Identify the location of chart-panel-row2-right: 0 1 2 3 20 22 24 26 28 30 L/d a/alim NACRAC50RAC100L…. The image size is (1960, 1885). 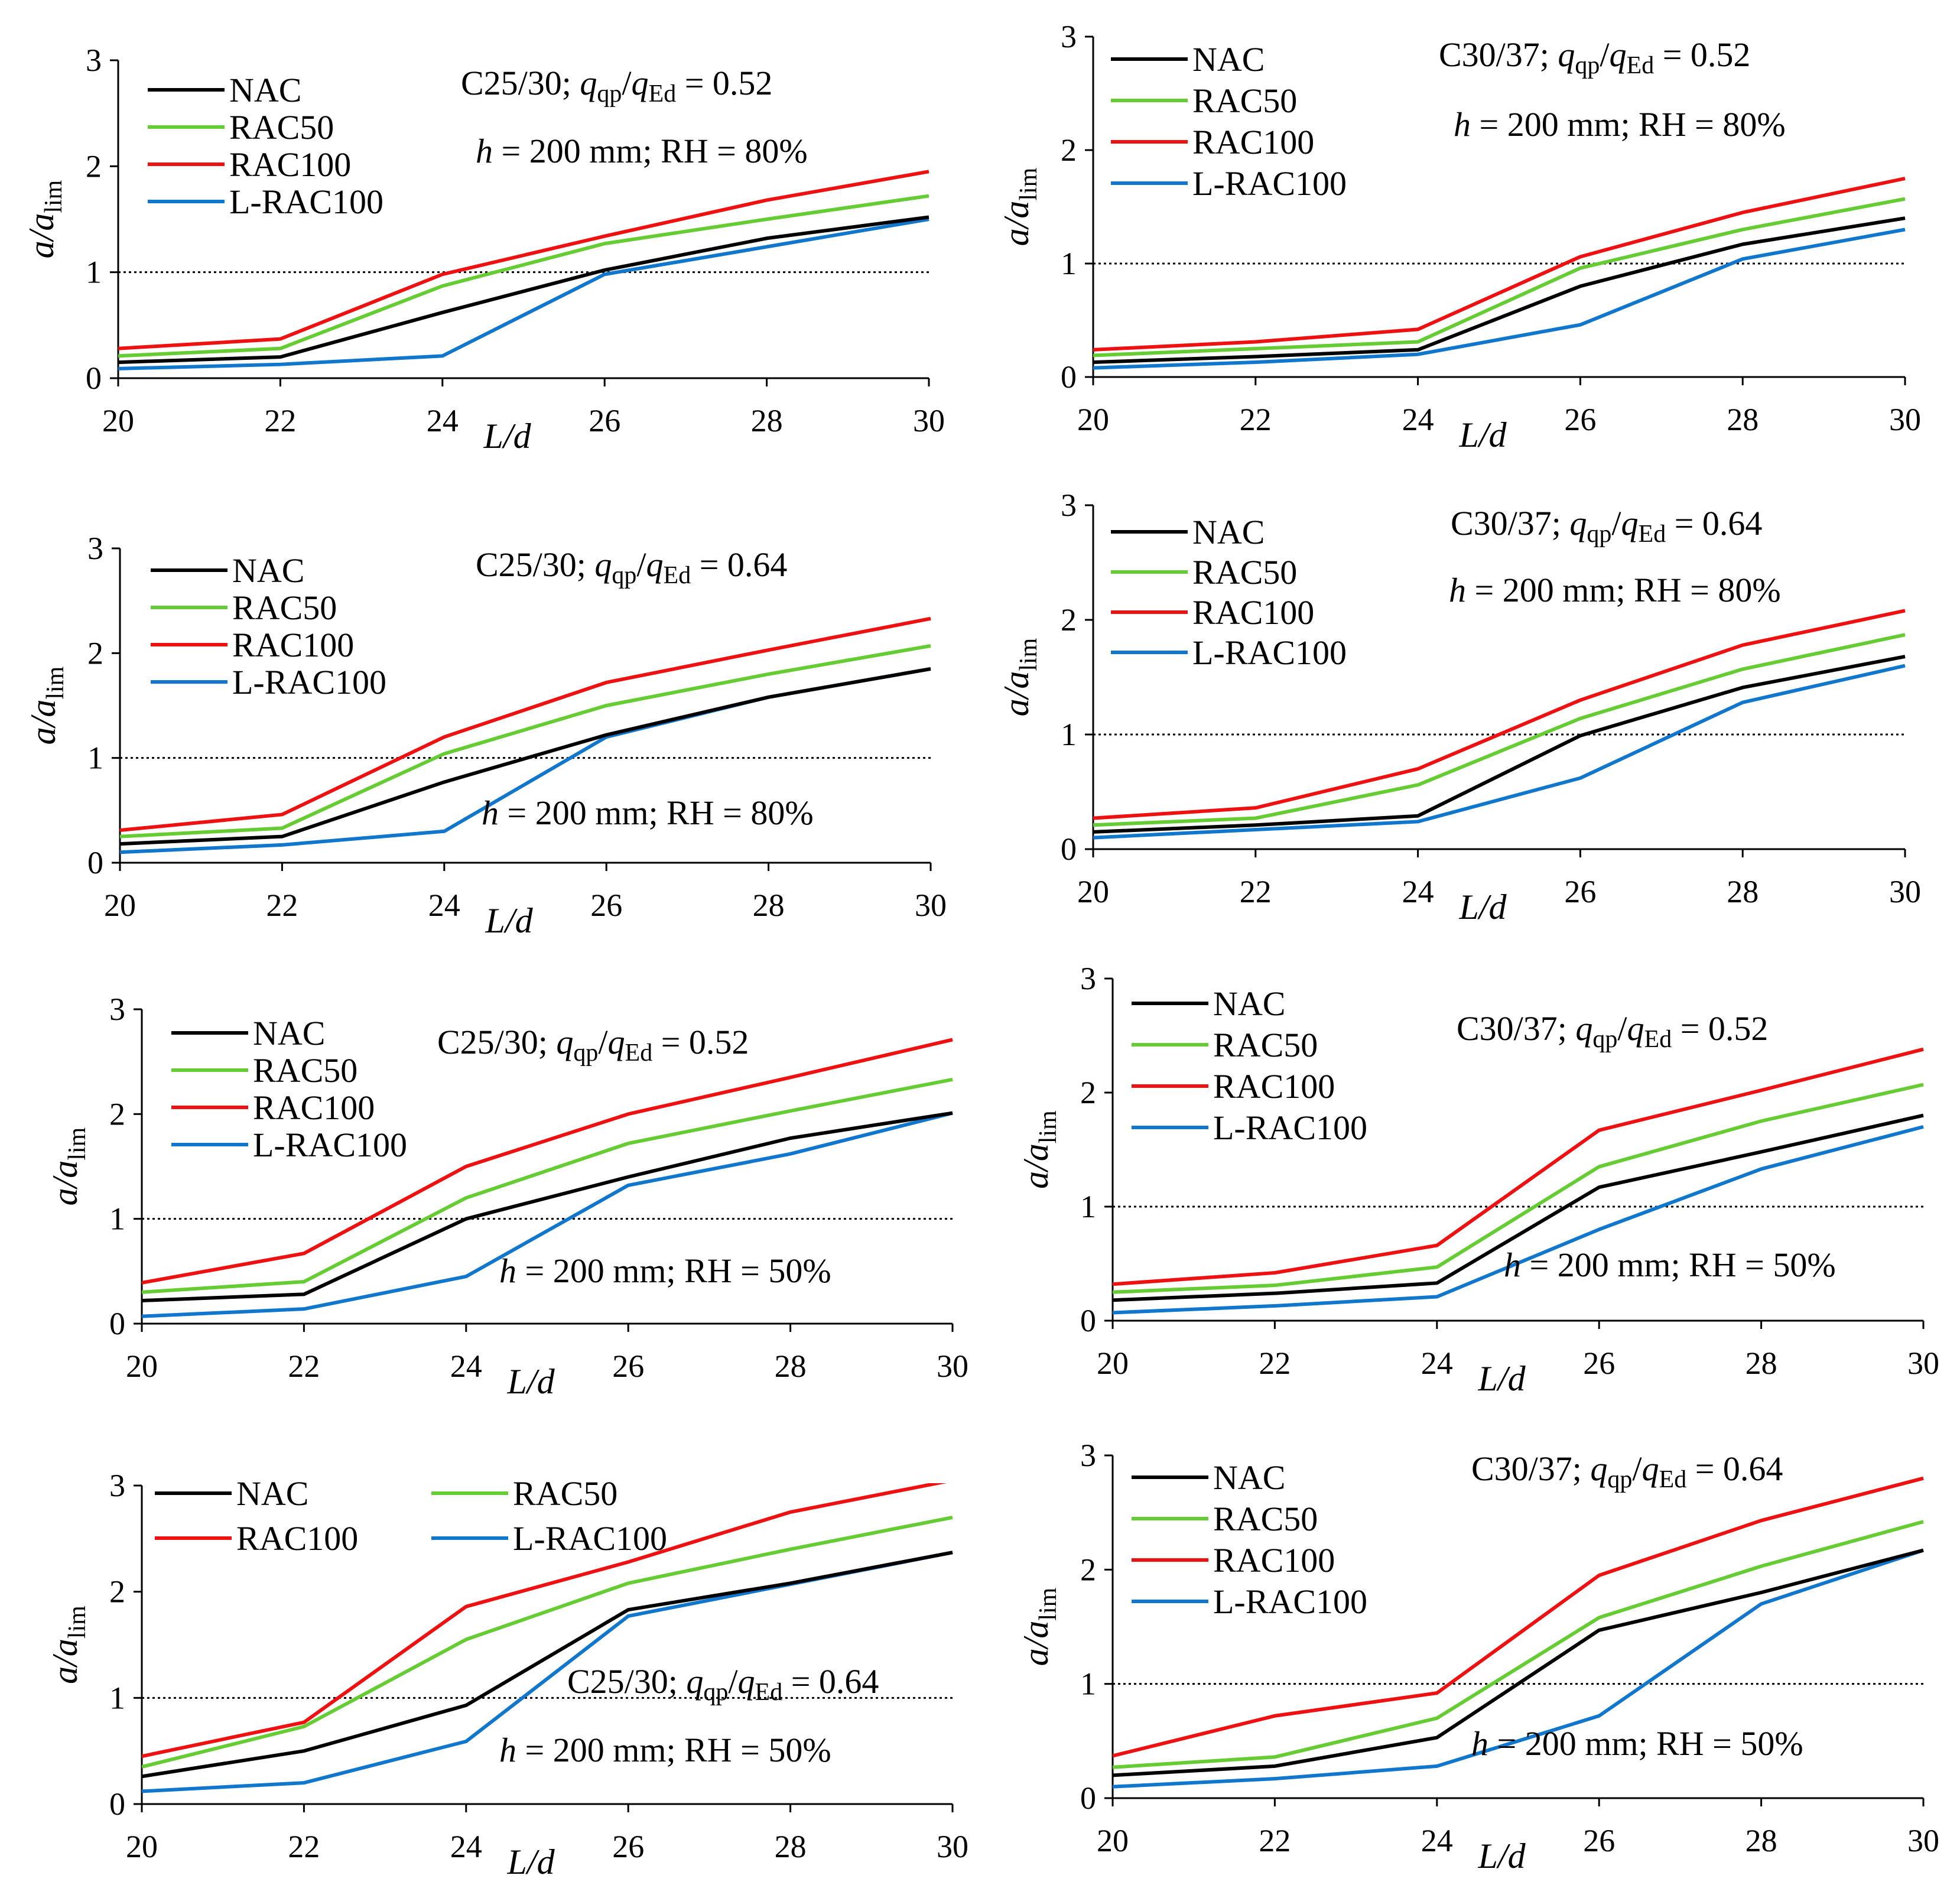
(1459, 708).